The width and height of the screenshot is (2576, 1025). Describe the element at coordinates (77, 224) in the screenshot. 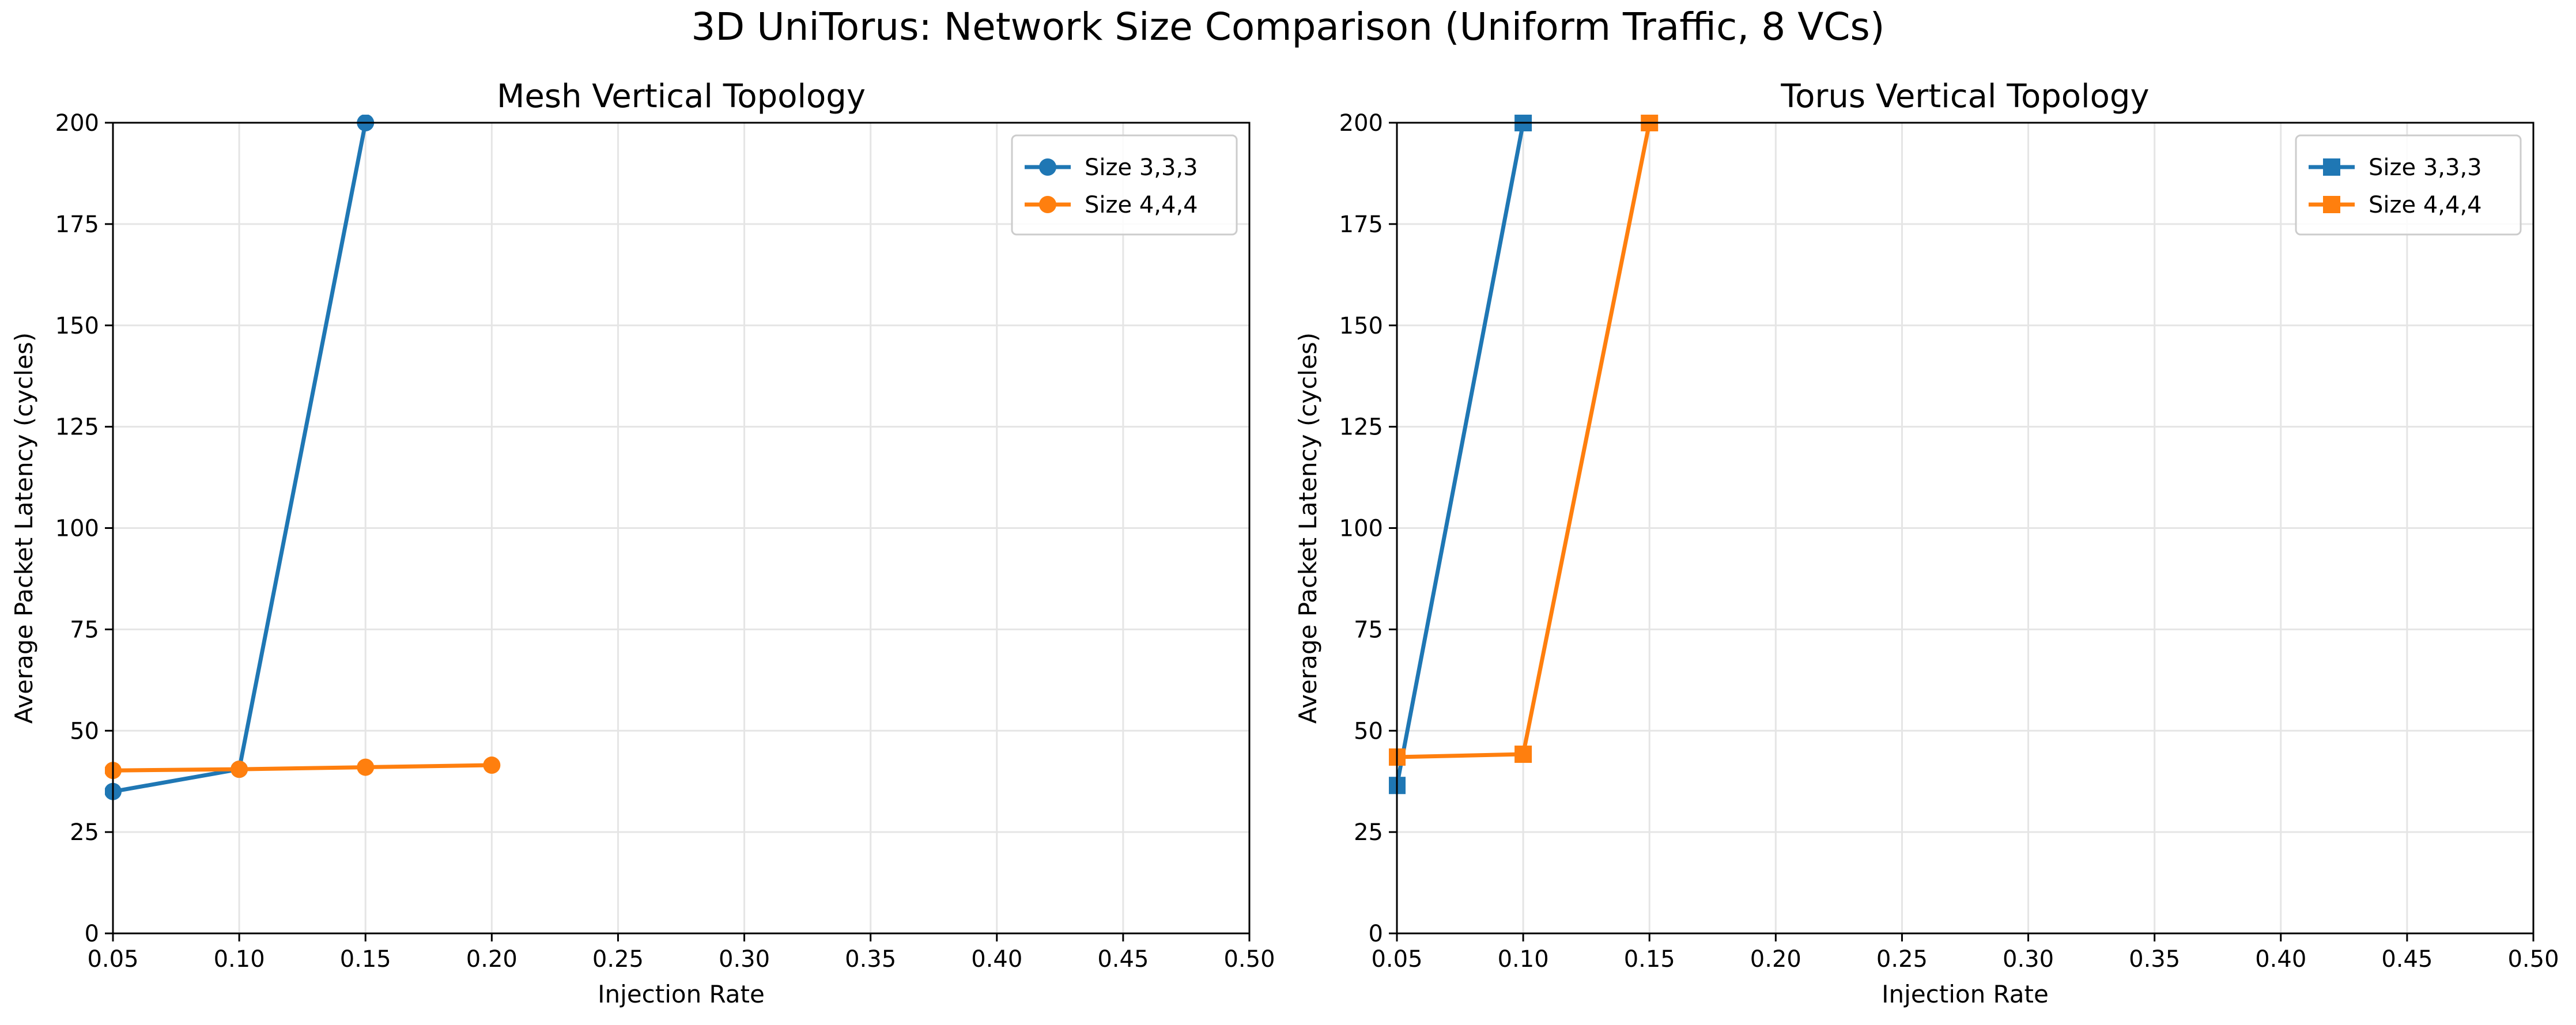

I see `y-tick-label: 175` at that location.